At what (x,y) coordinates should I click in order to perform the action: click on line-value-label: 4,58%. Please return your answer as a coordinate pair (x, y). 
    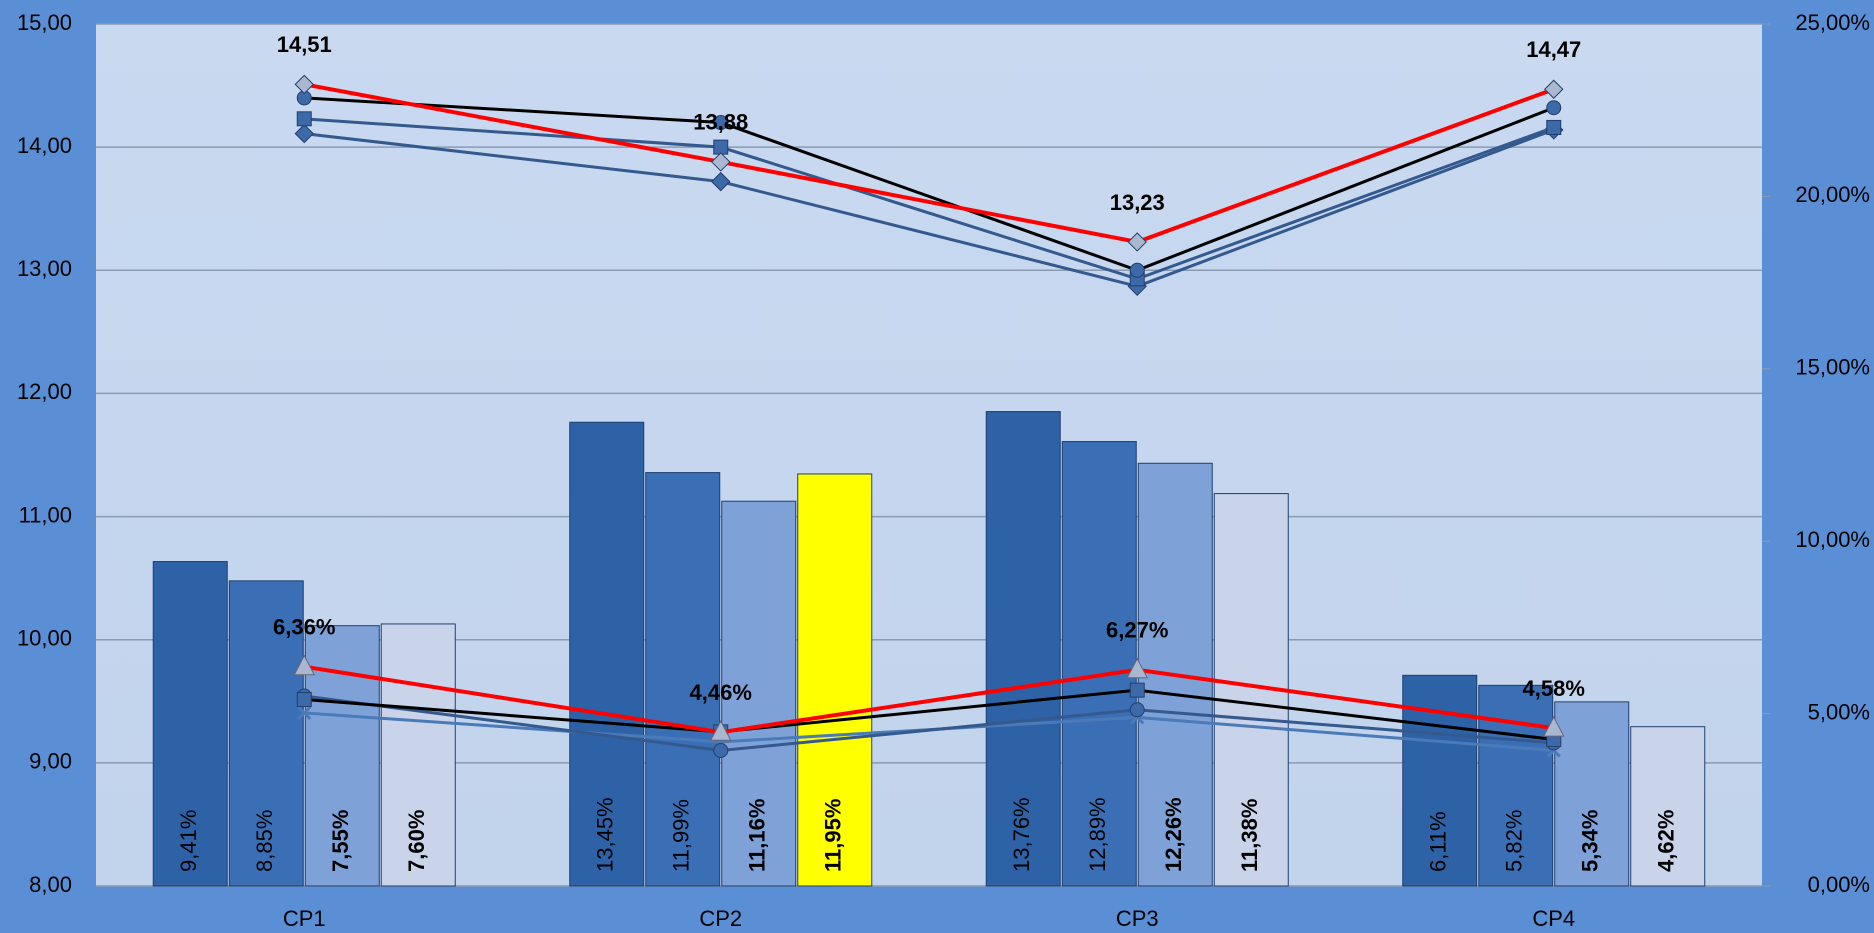
    Looking at the image, I should click on (1554, 688).